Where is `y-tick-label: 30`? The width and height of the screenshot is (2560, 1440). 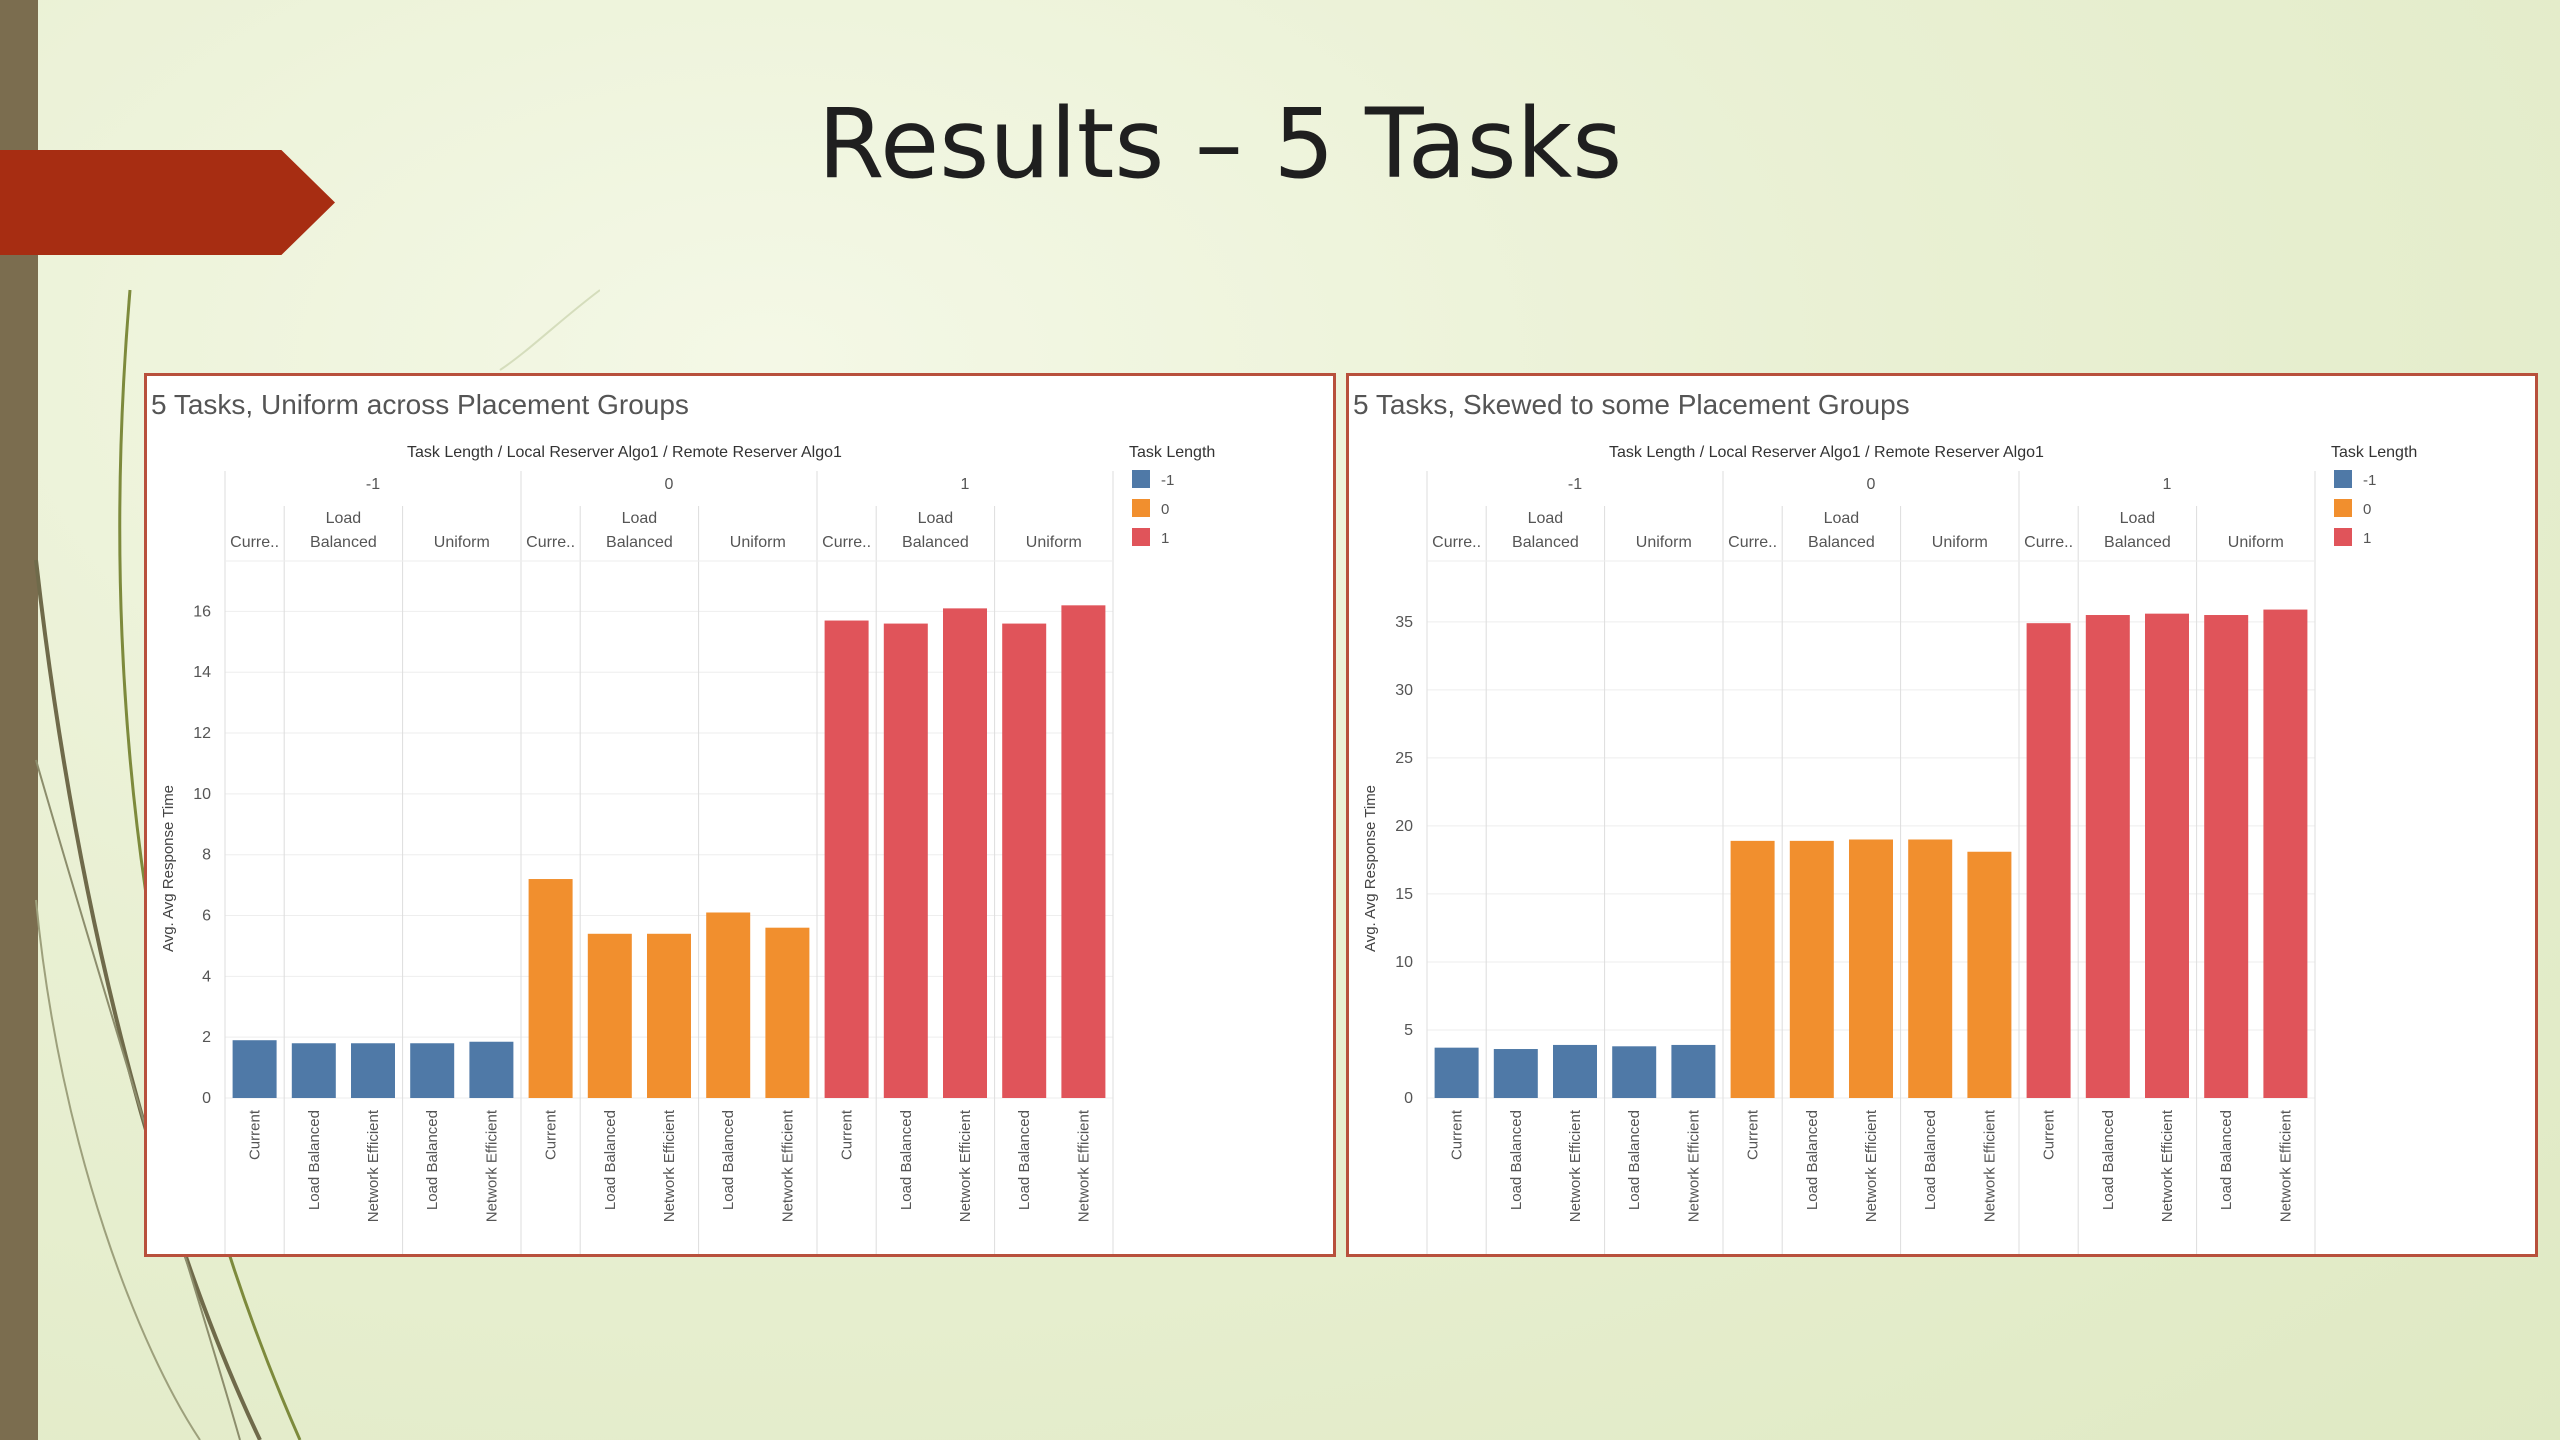
y-tick-label: 30 is located at coordinates (1404, 690).